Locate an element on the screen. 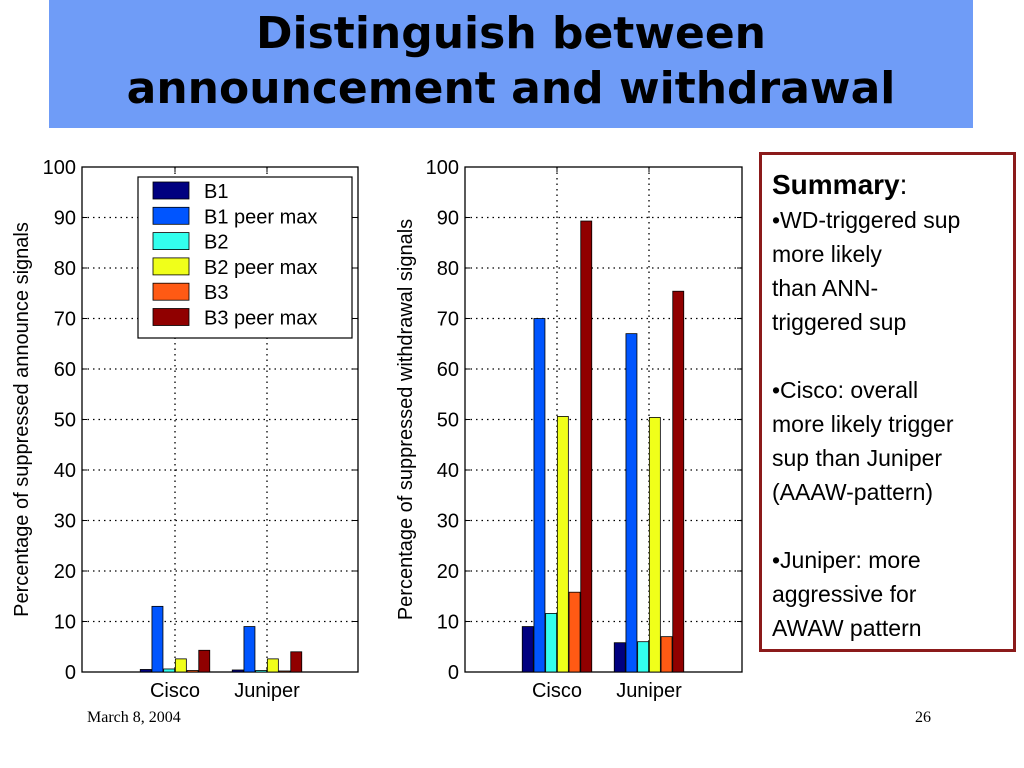  chart1-ytick-label: 40 is located at coordinates (65, 471).